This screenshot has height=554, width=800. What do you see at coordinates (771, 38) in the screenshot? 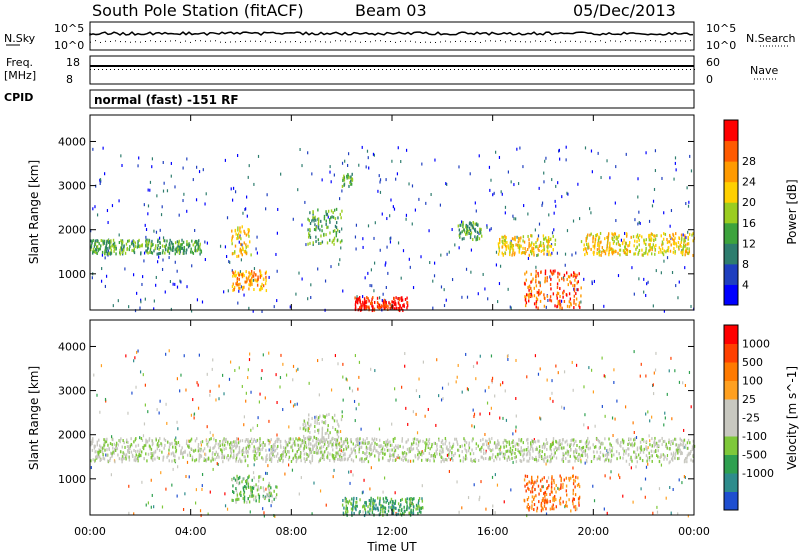
I see `nsearch-label: N.Search` at bounding box center [771, 38].